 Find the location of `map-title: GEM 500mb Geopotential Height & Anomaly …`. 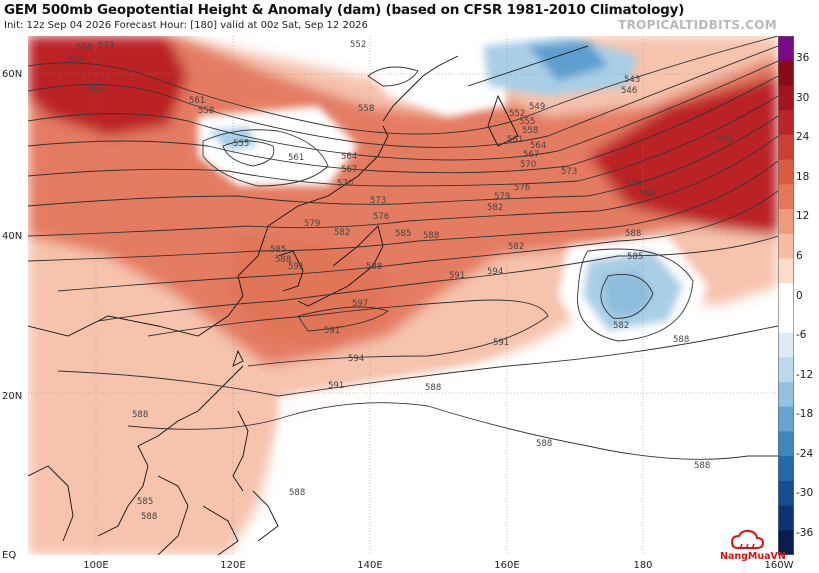

map-title: GEM 500mb Geopotential Height & Anomaly … is located at coordinates (344, 10).